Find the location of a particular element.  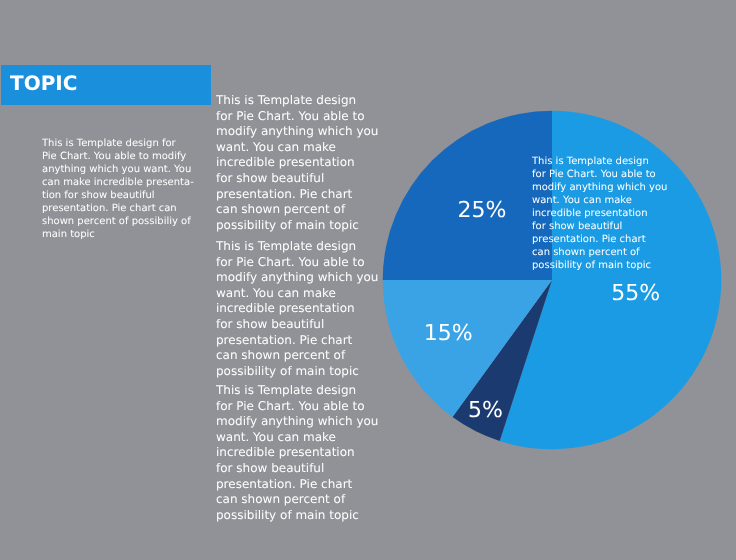

data-label: 25% is located at coordinates (482, 209).